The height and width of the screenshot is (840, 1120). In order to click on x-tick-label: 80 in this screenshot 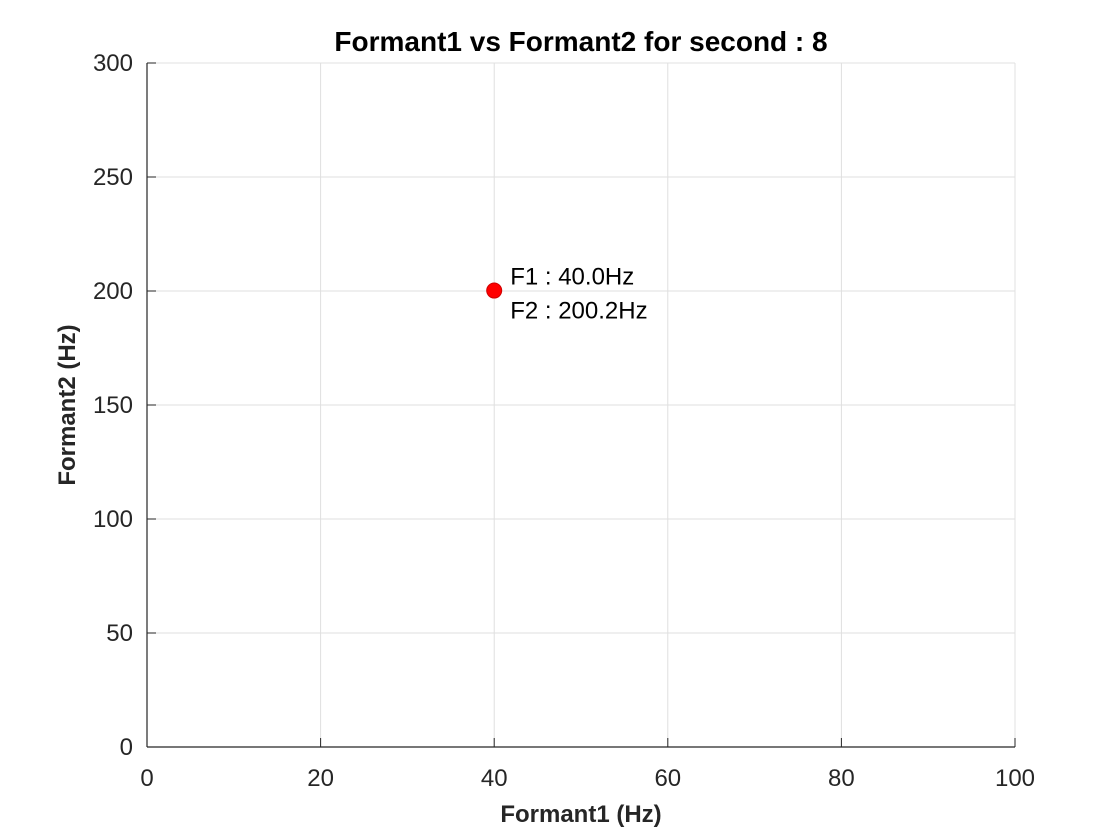, I will do `click(841, 778)`.